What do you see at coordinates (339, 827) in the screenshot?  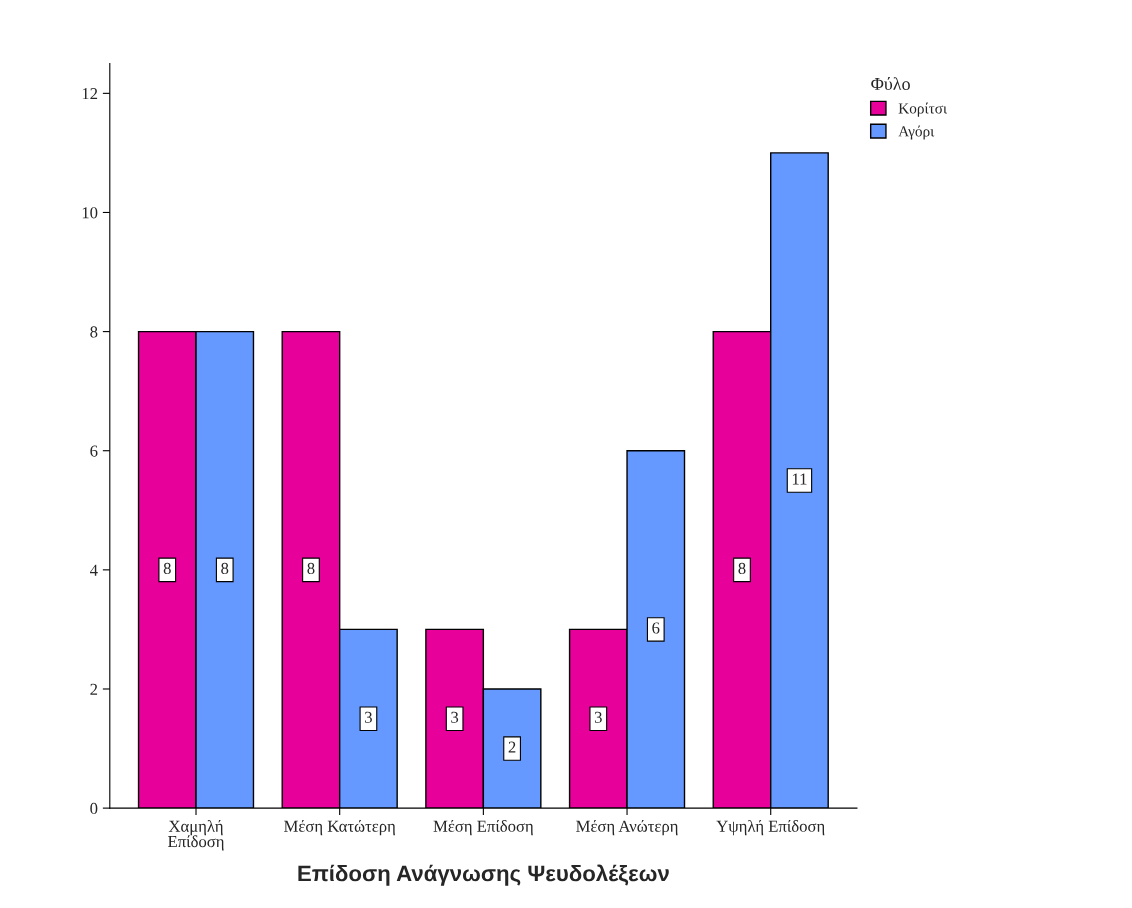 I see `x-tick-label: Μέση Κατώτερη` at bounding box center [339, 827].